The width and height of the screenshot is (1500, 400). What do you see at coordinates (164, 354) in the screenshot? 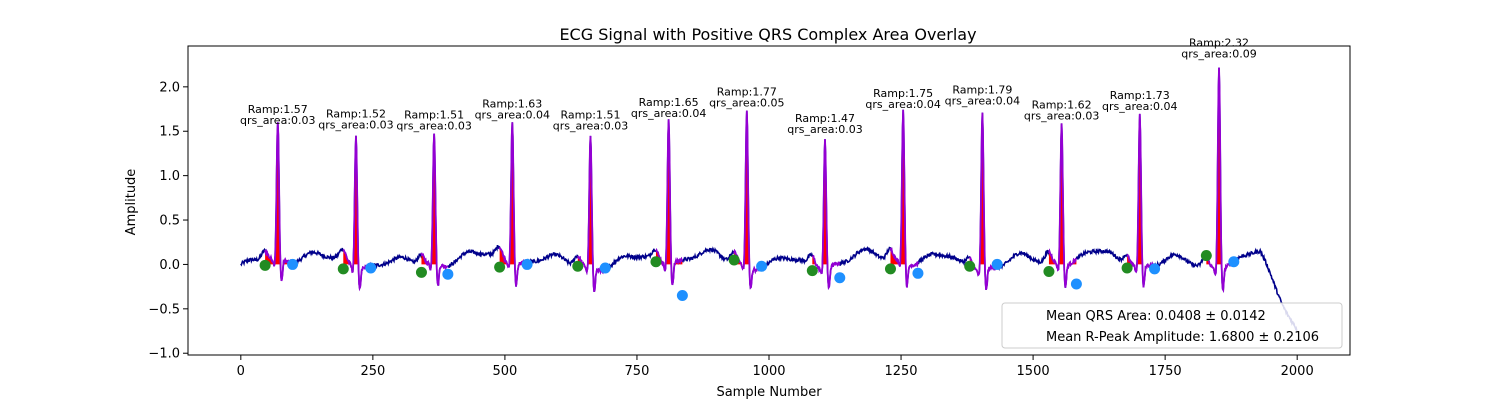
I see `y-tick-label: −1.0` at bounding box center [164, 354].